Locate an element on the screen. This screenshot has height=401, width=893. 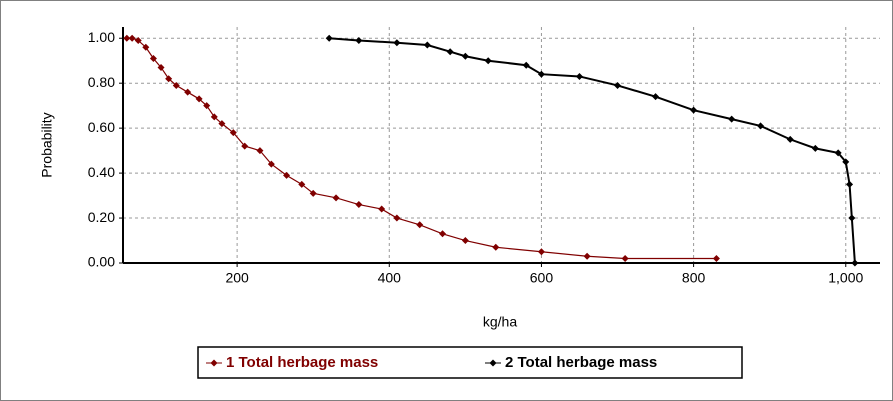
y-tick-label: 0.80 is located at coordinates (101, 82).